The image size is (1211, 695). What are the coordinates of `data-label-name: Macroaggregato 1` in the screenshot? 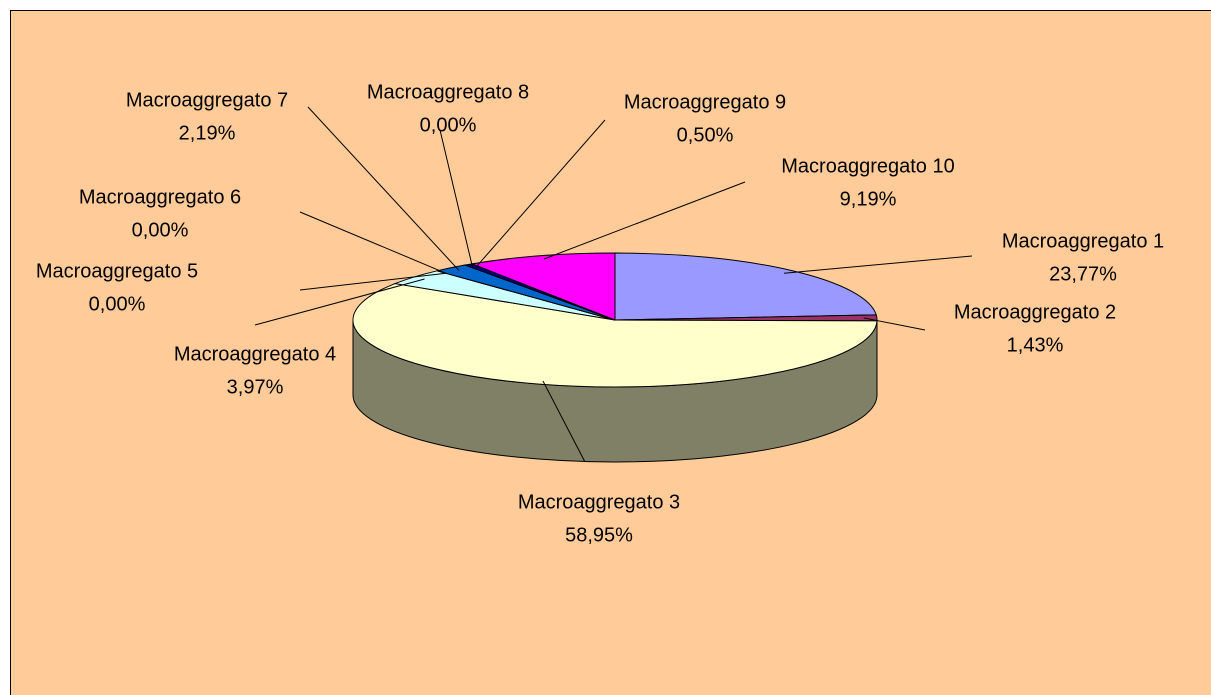 It's located at (1083, 241).